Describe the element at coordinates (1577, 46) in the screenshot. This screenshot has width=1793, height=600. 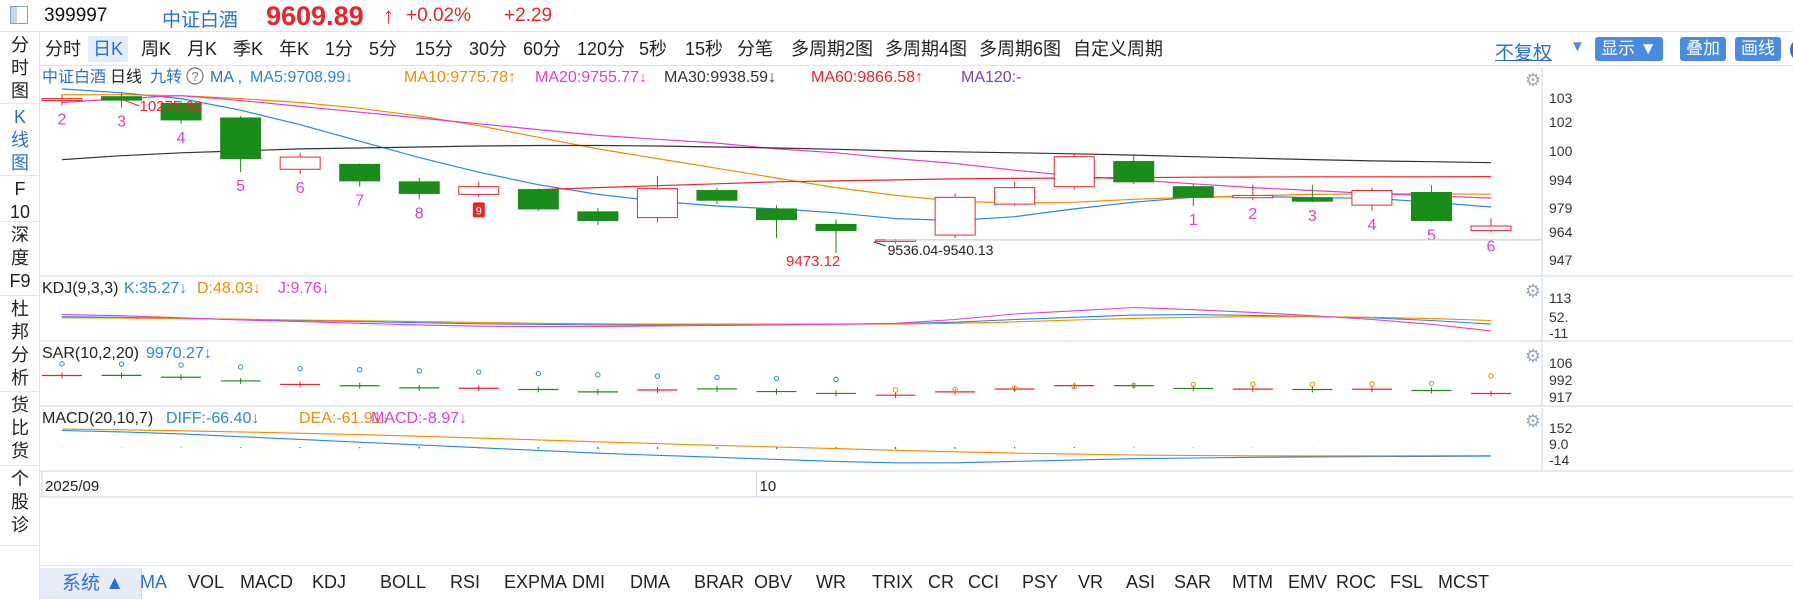
I see `fuquan-chevron-icon: ▼` at that location.